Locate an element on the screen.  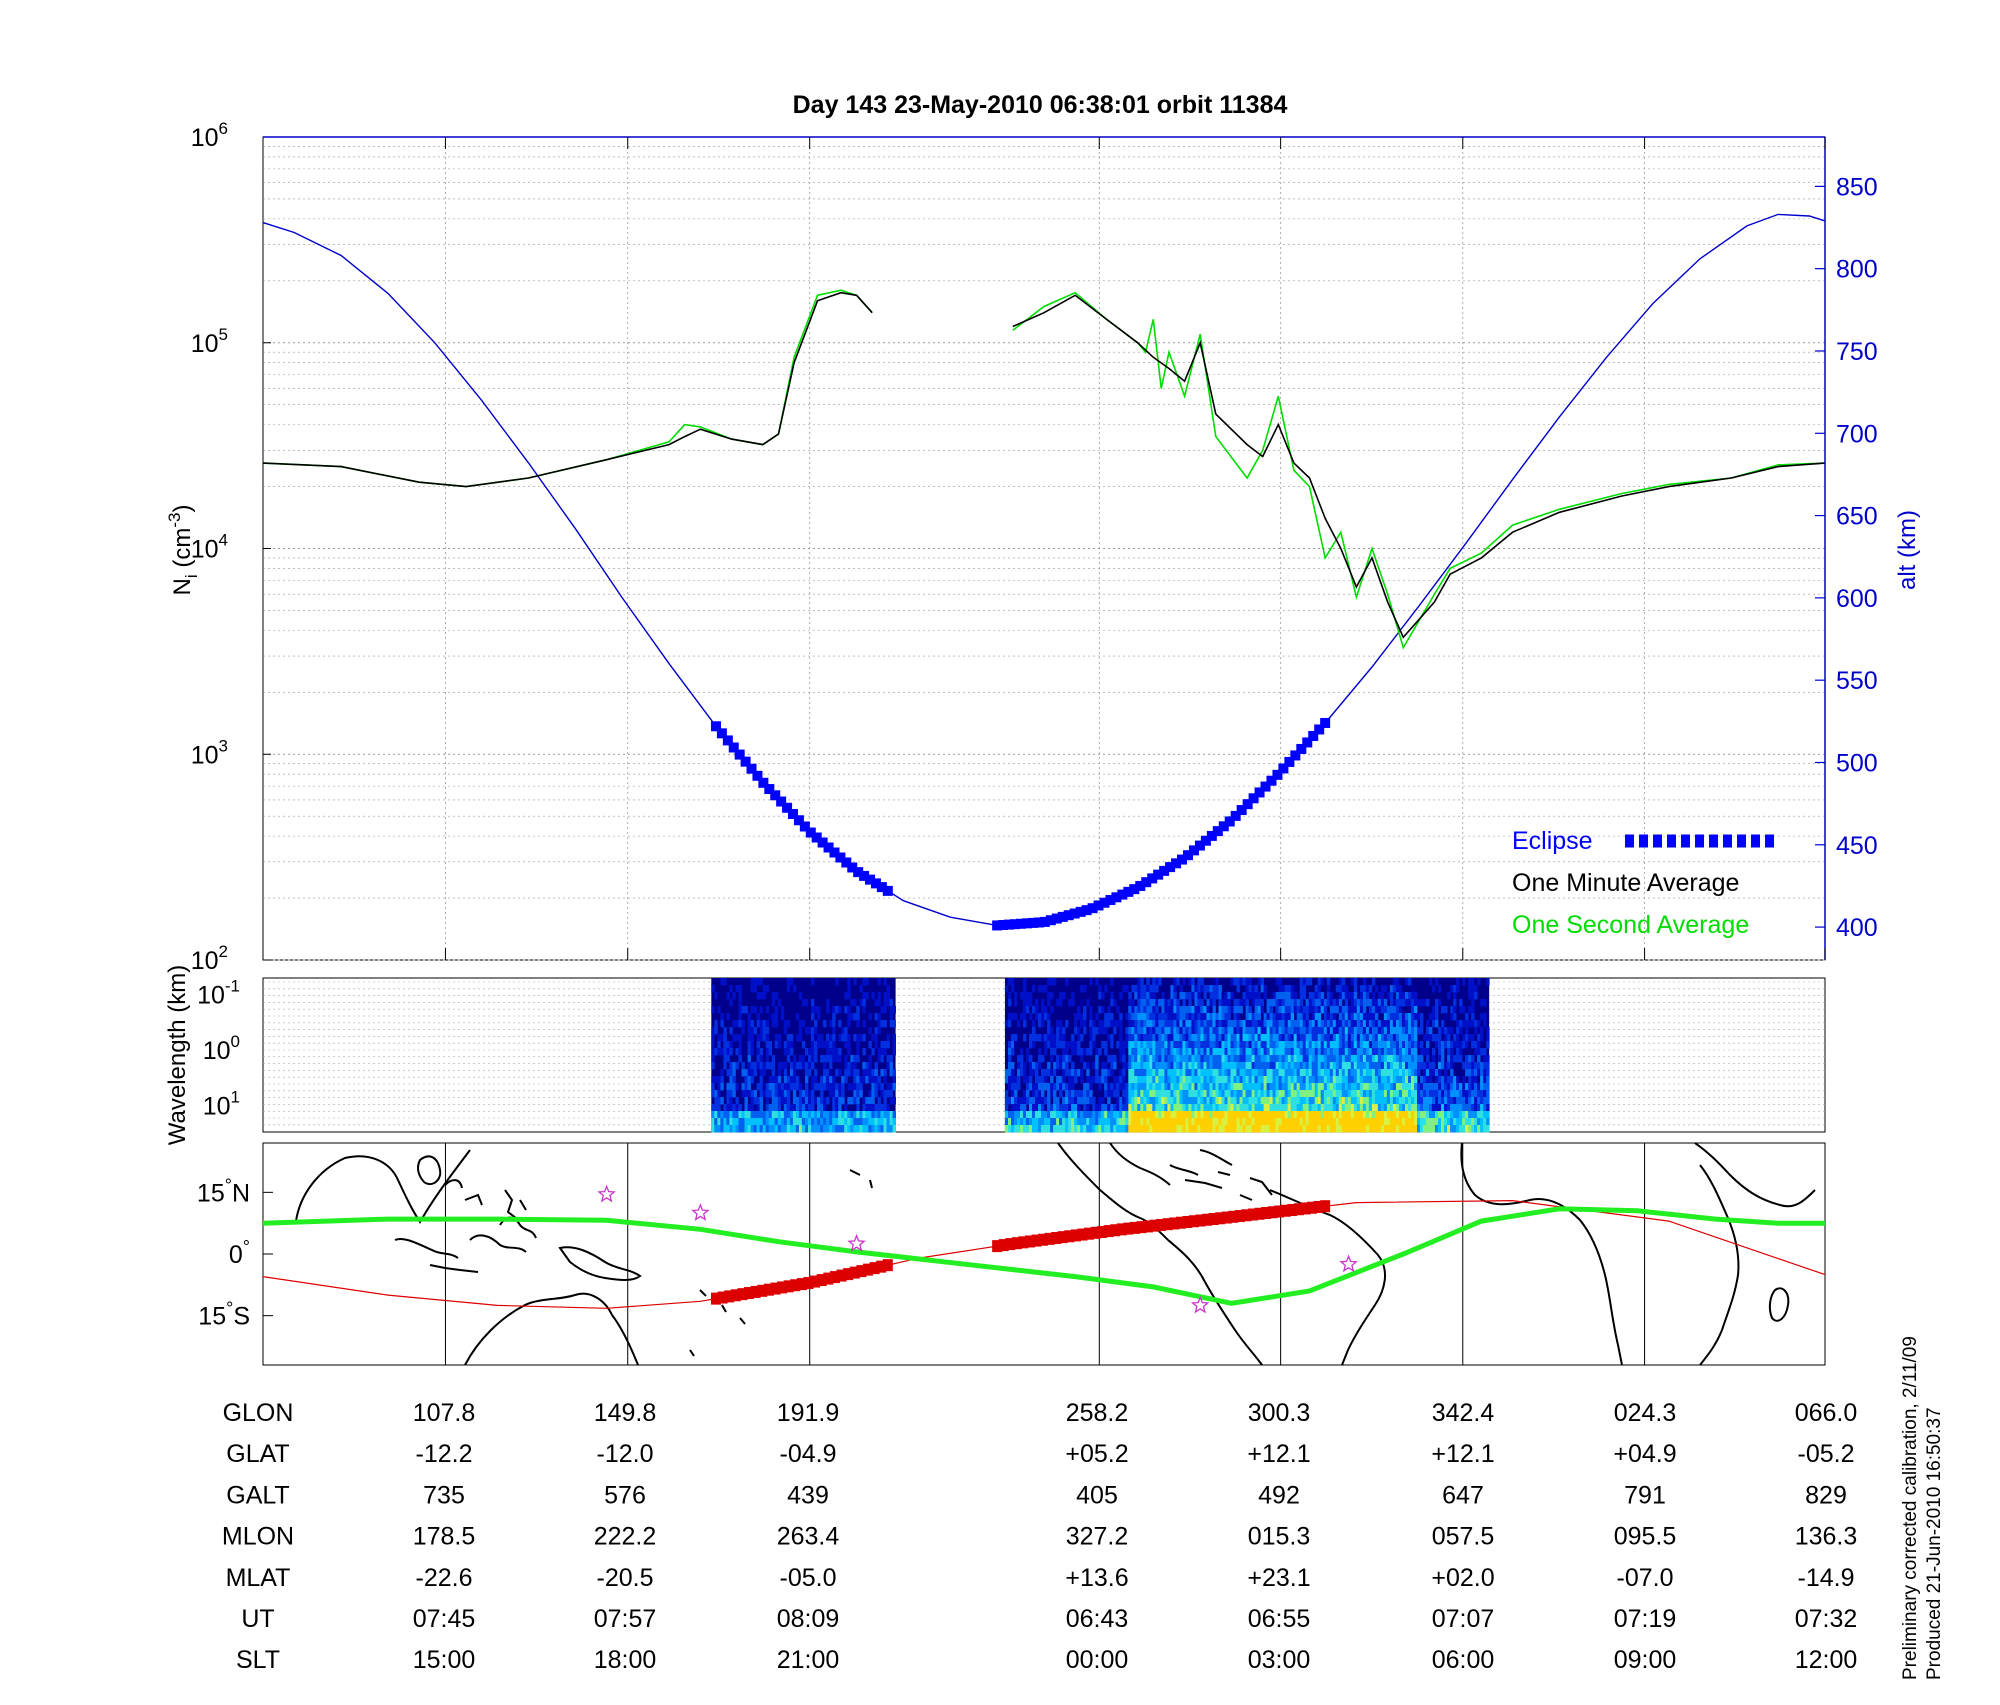
eclipse-marker is located at coordinates (1098, 905).